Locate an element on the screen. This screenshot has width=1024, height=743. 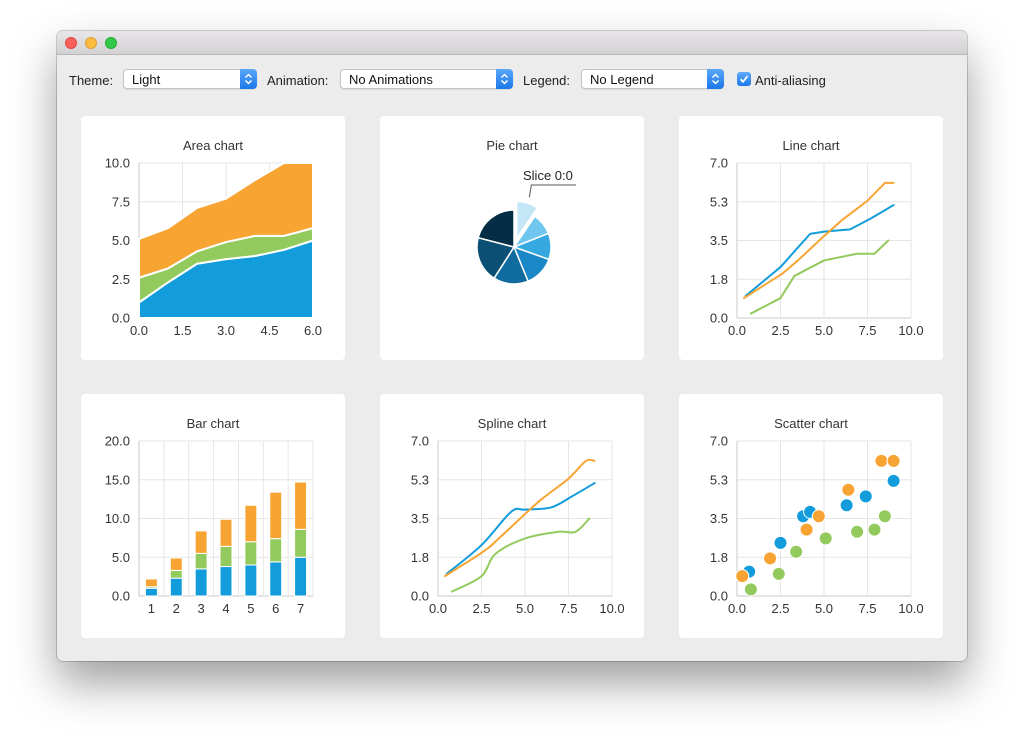
antialiasing-checkbox is located at coordinates (744, 79).